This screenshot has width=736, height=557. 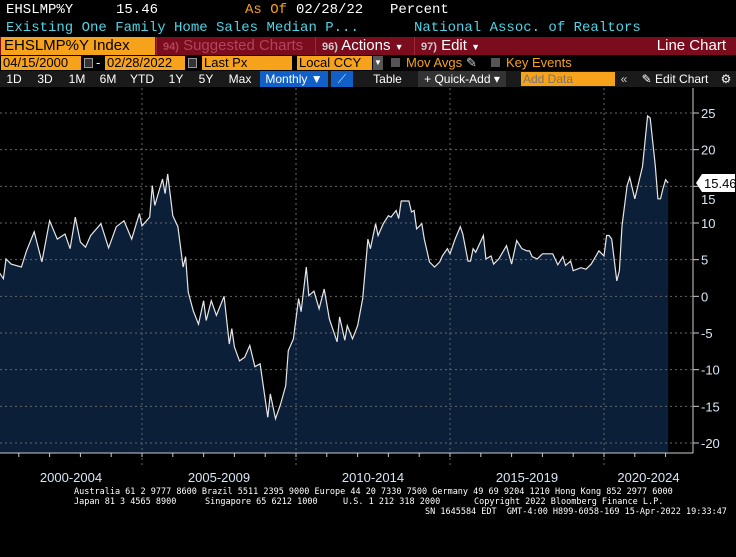 What do you see at coordinates (78, 46) in the screenshot?
I see `security-input: EHSLMP%Y Index` at bounding box center [78, 46].